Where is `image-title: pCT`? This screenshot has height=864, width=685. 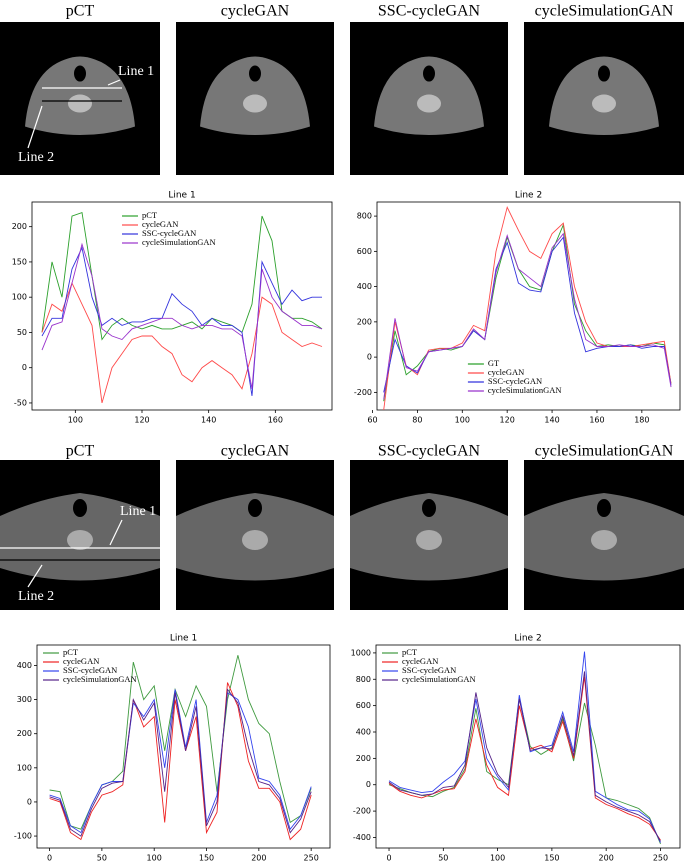
image-title: pCT is located at coordinates (80, 451).